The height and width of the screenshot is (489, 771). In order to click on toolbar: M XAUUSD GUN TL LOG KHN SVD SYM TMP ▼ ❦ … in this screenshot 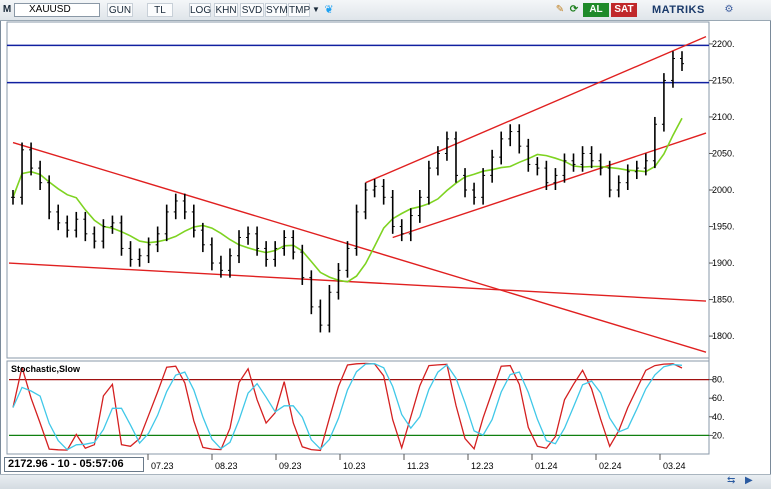, I will do `click(385, 10)`.